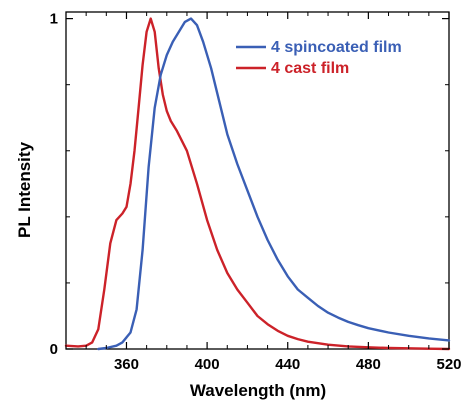  What do you see at coordinates (287, 364) in the screenshot?
I see `x-tick-label: 440` at bounding box center [287, 364].